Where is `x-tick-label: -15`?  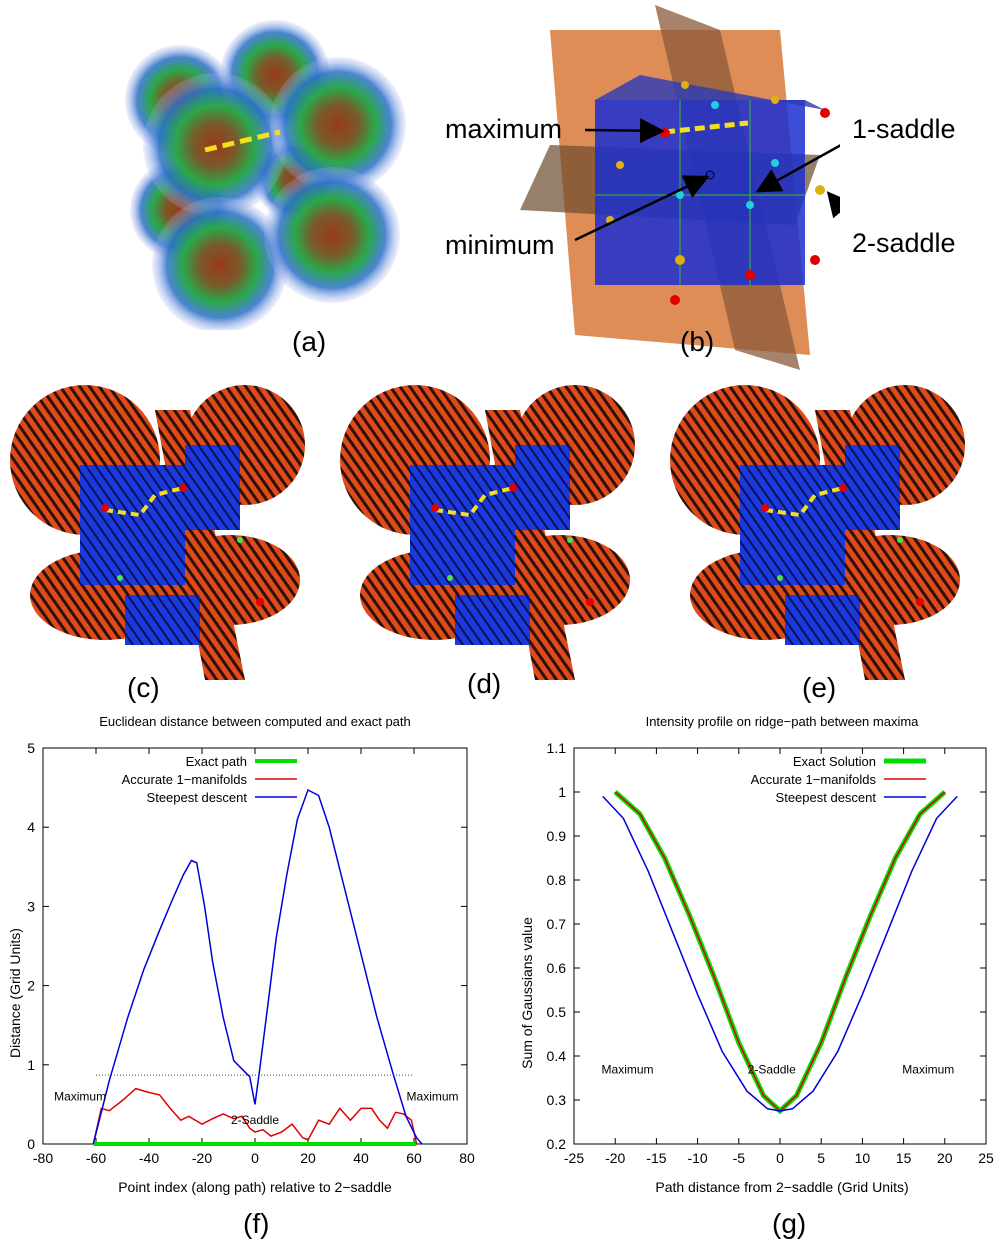
x-tick-label: -15 is located at coordinates (656, 1158).